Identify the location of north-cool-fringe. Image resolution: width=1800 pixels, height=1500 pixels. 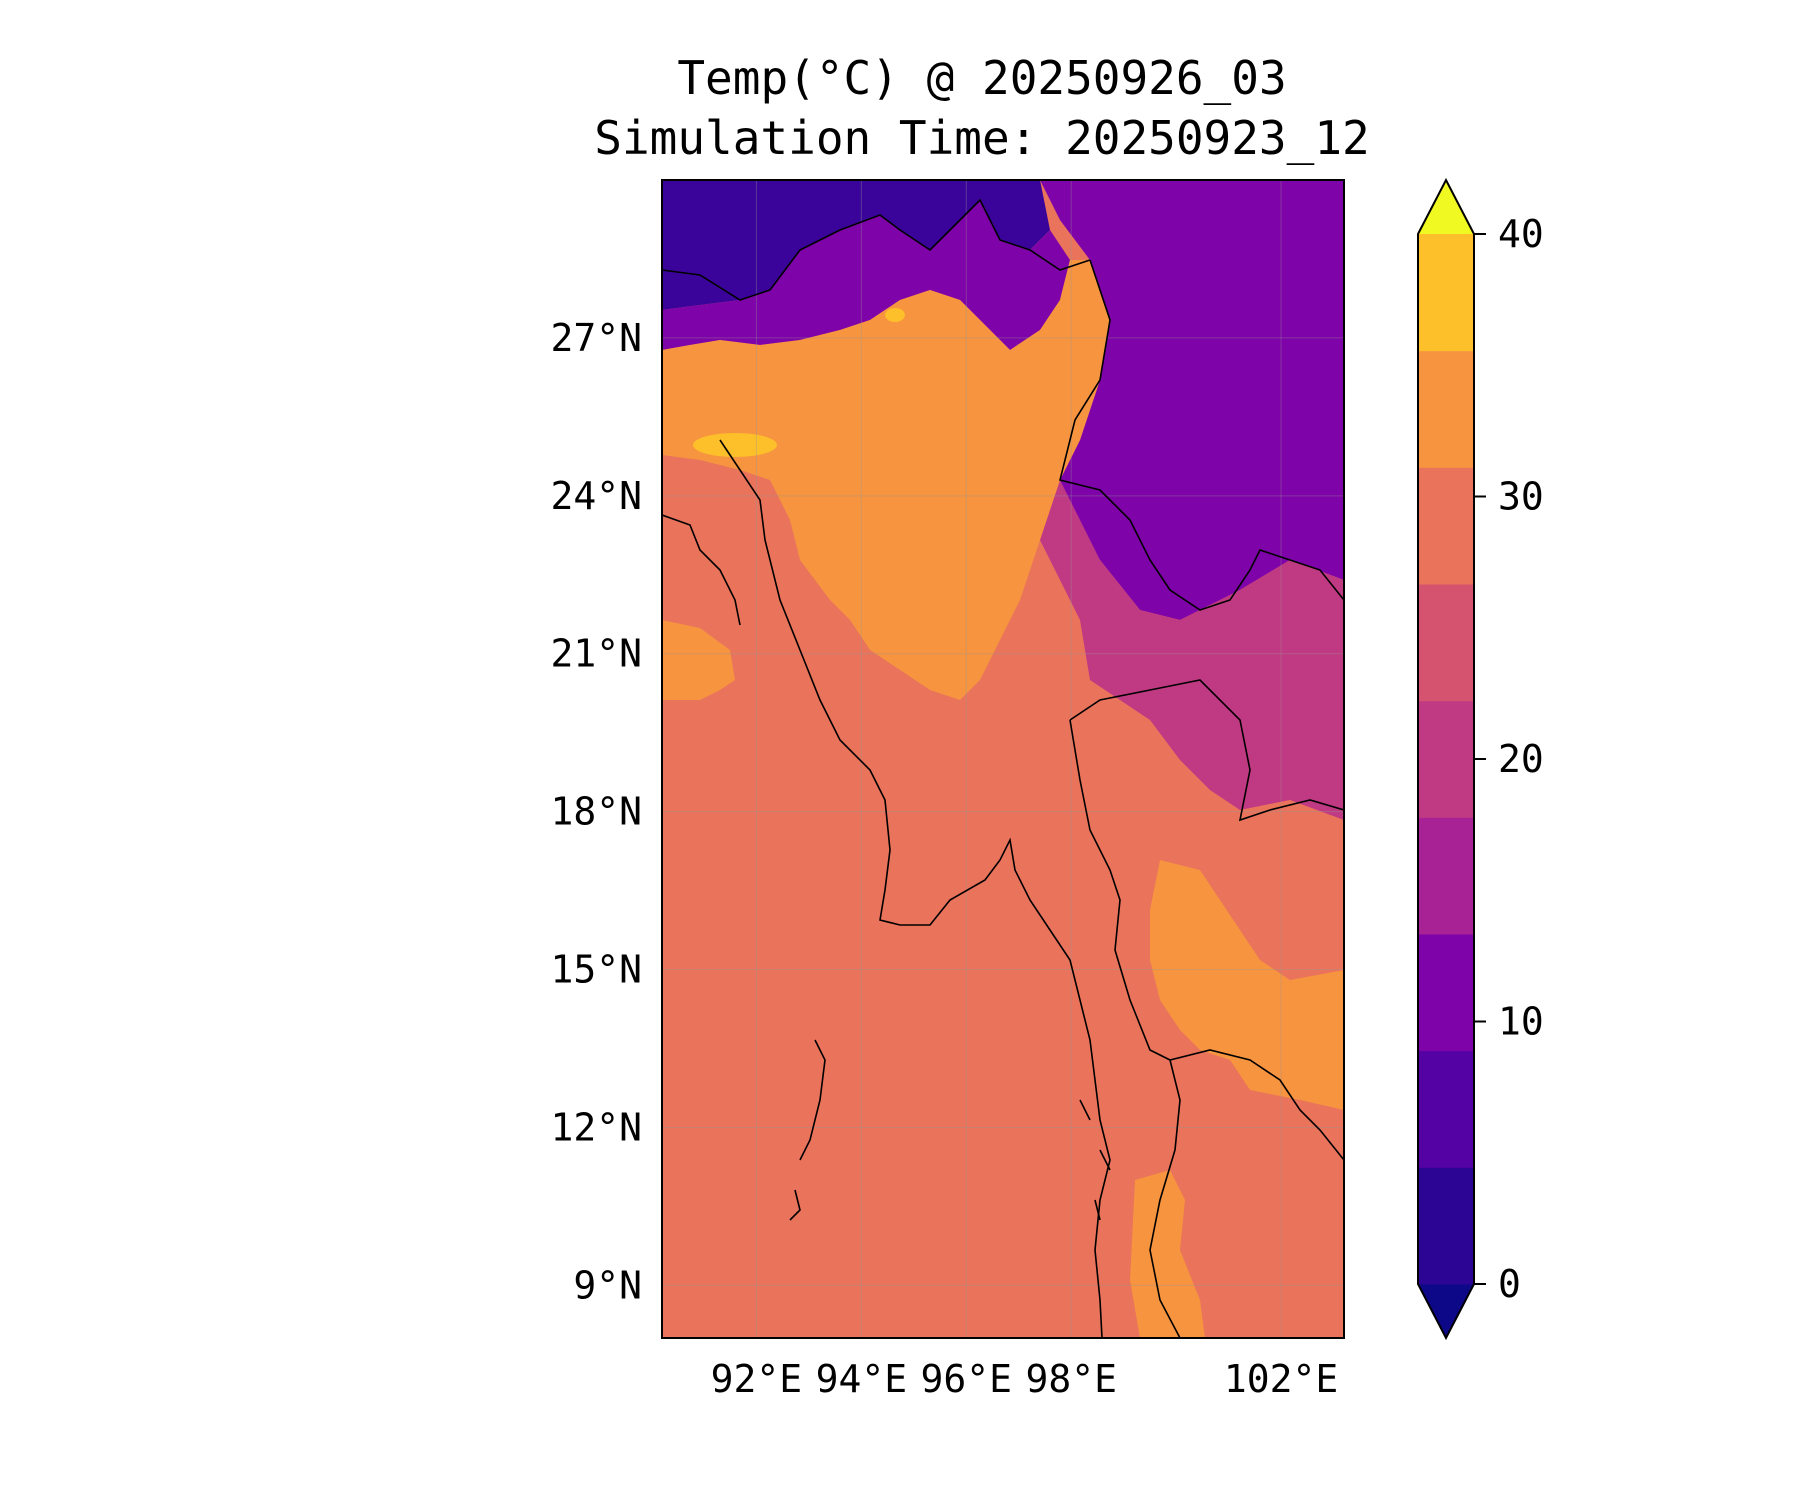
(866, 275).